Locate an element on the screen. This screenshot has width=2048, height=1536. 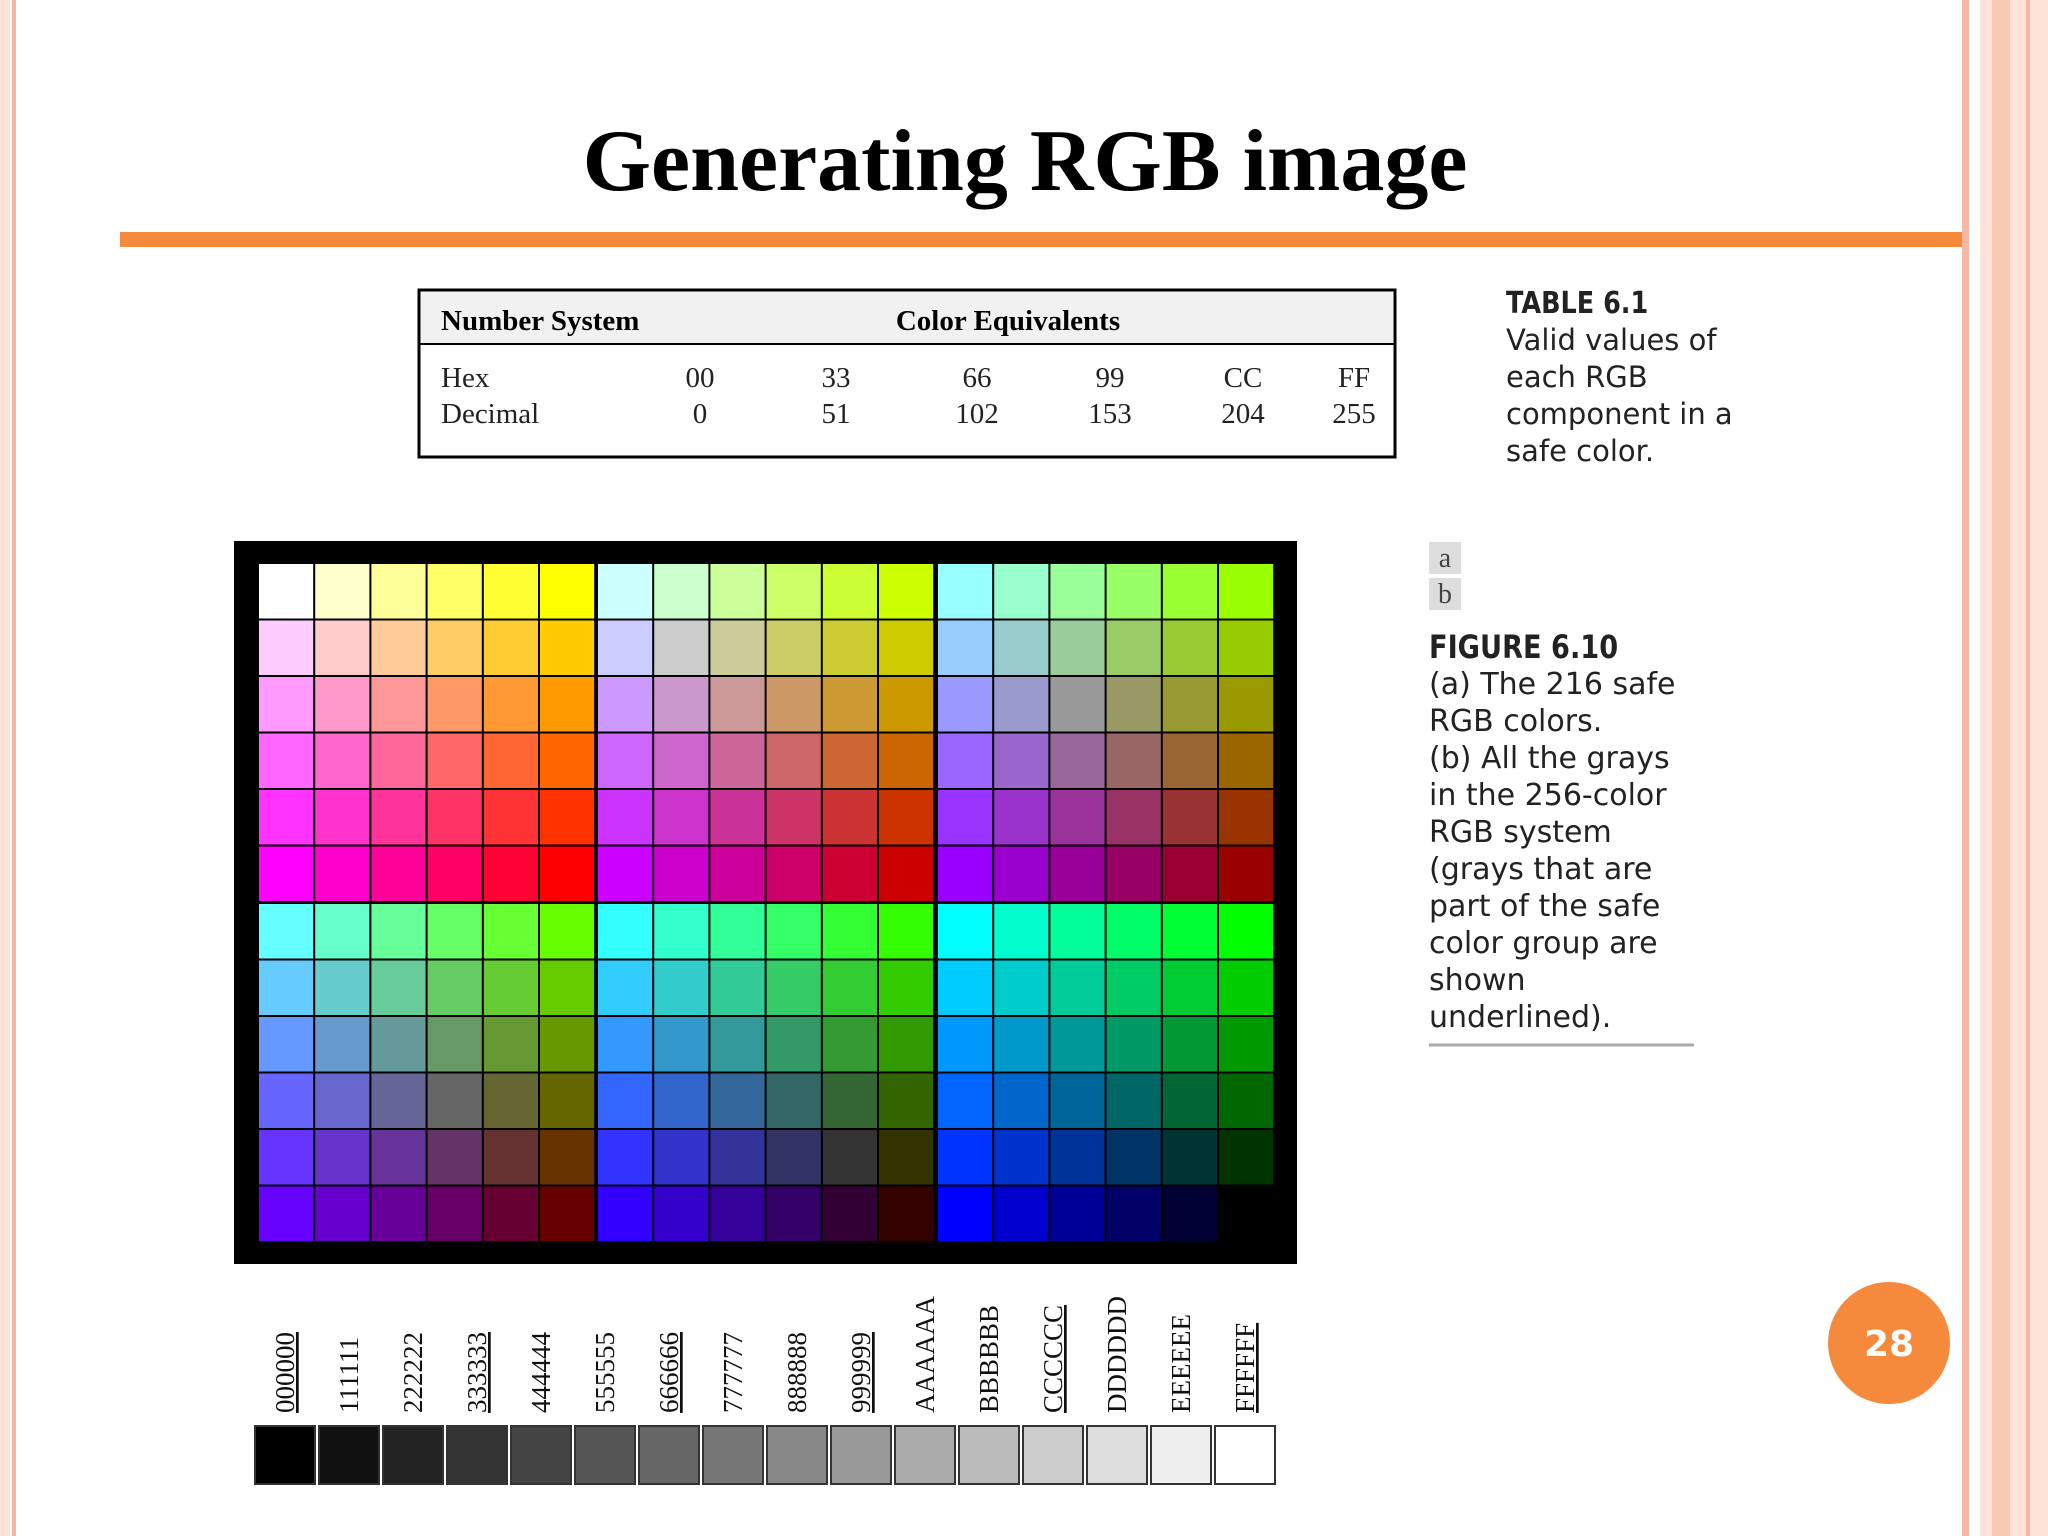
panel-label-bg is located at coordinates (1445, 594).